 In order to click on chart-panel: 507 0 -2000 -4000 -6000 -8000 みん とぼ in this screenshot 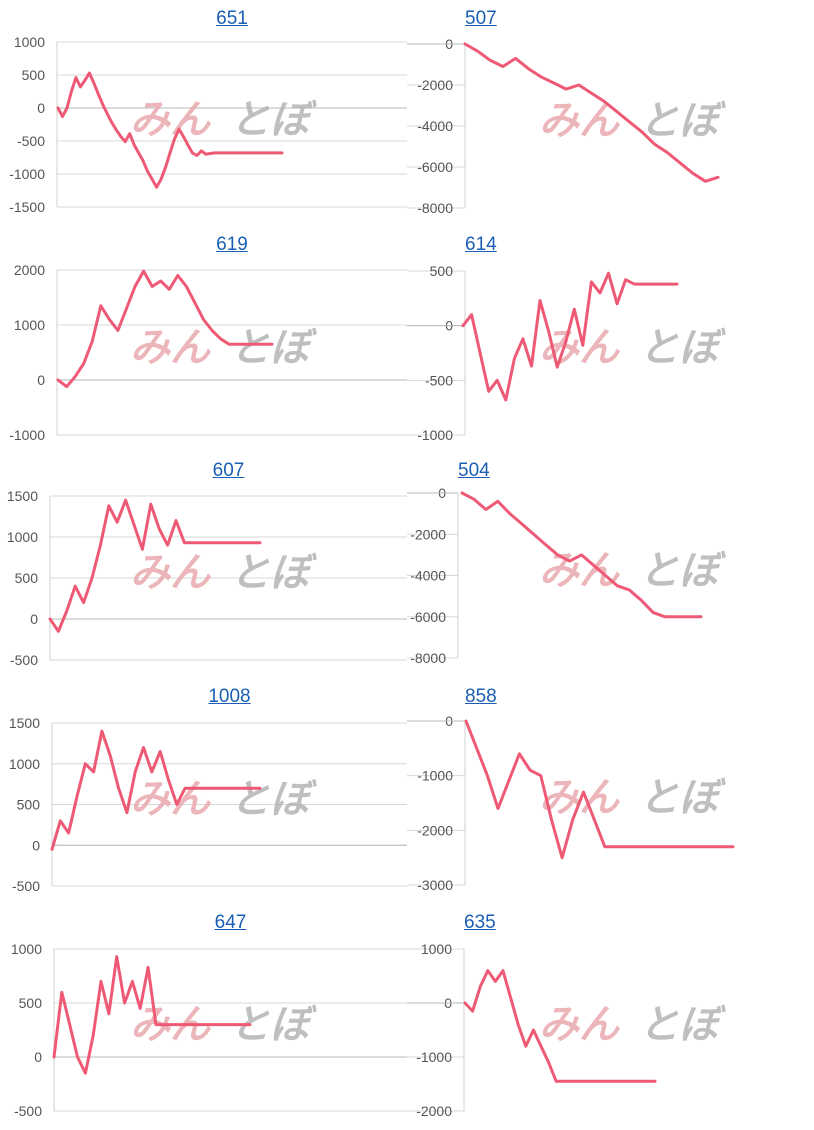, I will do `click(610, 113)`.